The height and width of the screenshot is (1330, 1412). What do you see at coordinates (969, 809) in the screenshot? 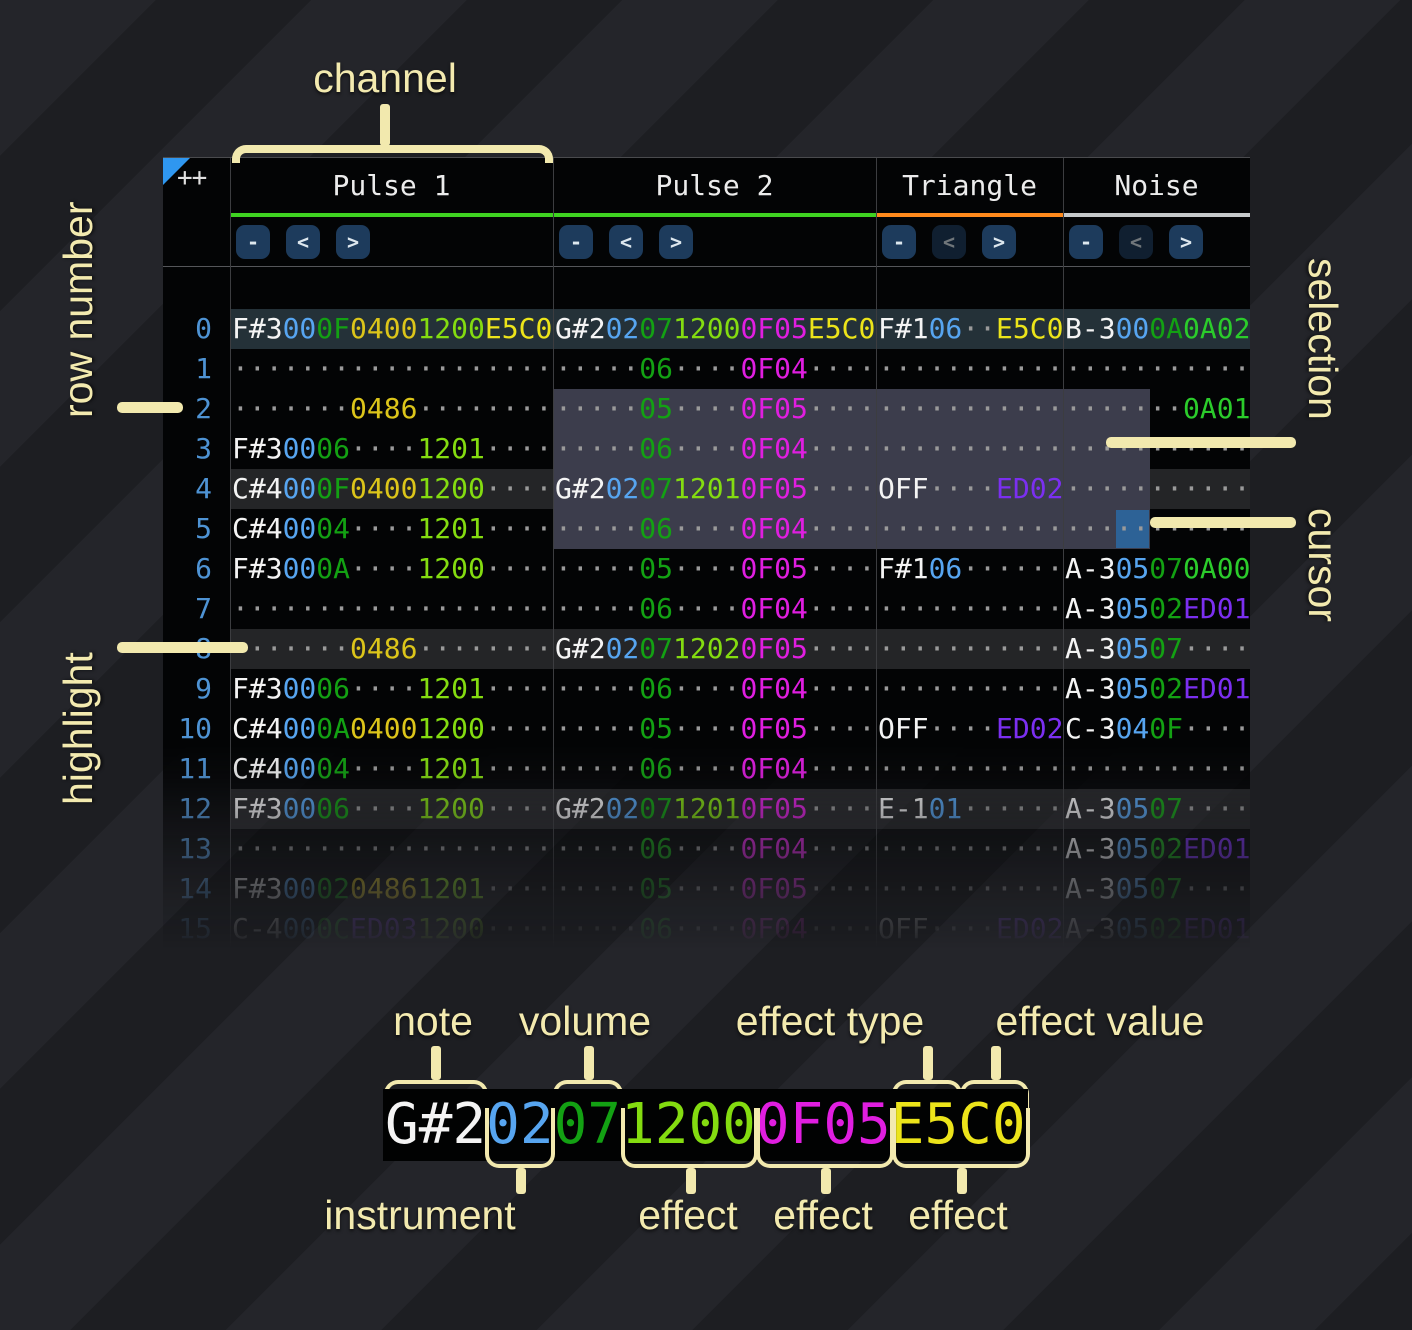
I see `pattern-cell: E-101······` at bounding box center [969, 809].